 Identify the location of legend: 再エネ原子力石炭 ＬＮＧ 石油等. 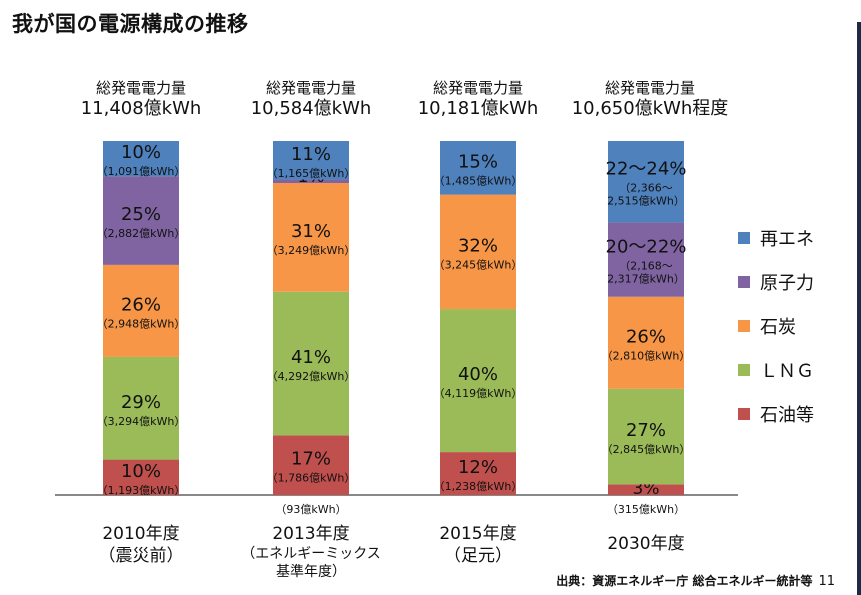
(776, 326).